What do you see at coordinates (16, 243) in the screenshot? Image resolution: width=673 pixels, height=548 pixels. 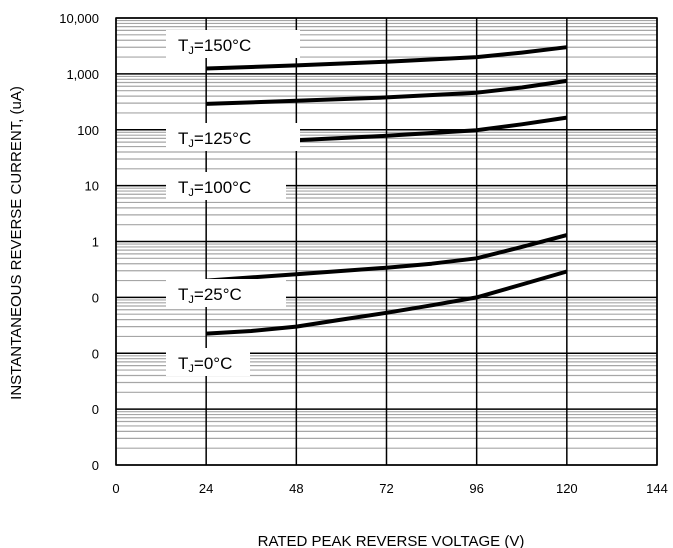 I see `y-axis-title: INSTANTANEOUS REVERSE CURRENT, (uA)` at bounding box center [16, 243].